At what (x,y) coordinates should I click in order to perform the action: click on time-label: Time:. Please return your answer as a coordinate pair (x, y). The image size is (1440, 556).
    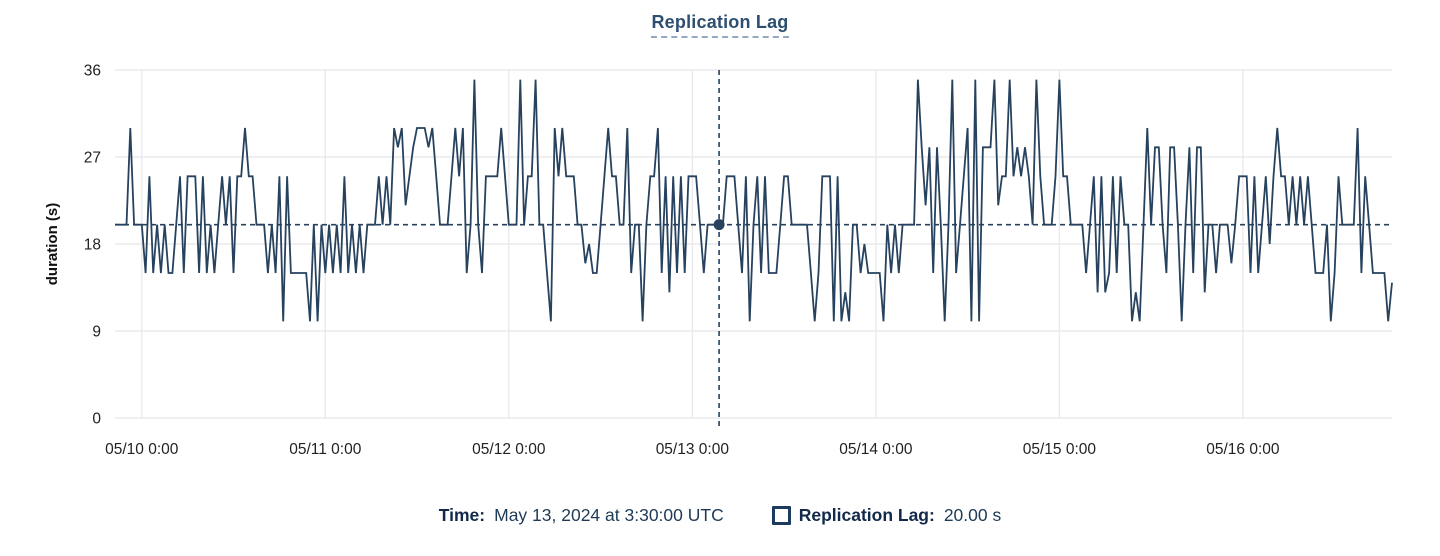
    Looking at the image, I should click on (462, 515).